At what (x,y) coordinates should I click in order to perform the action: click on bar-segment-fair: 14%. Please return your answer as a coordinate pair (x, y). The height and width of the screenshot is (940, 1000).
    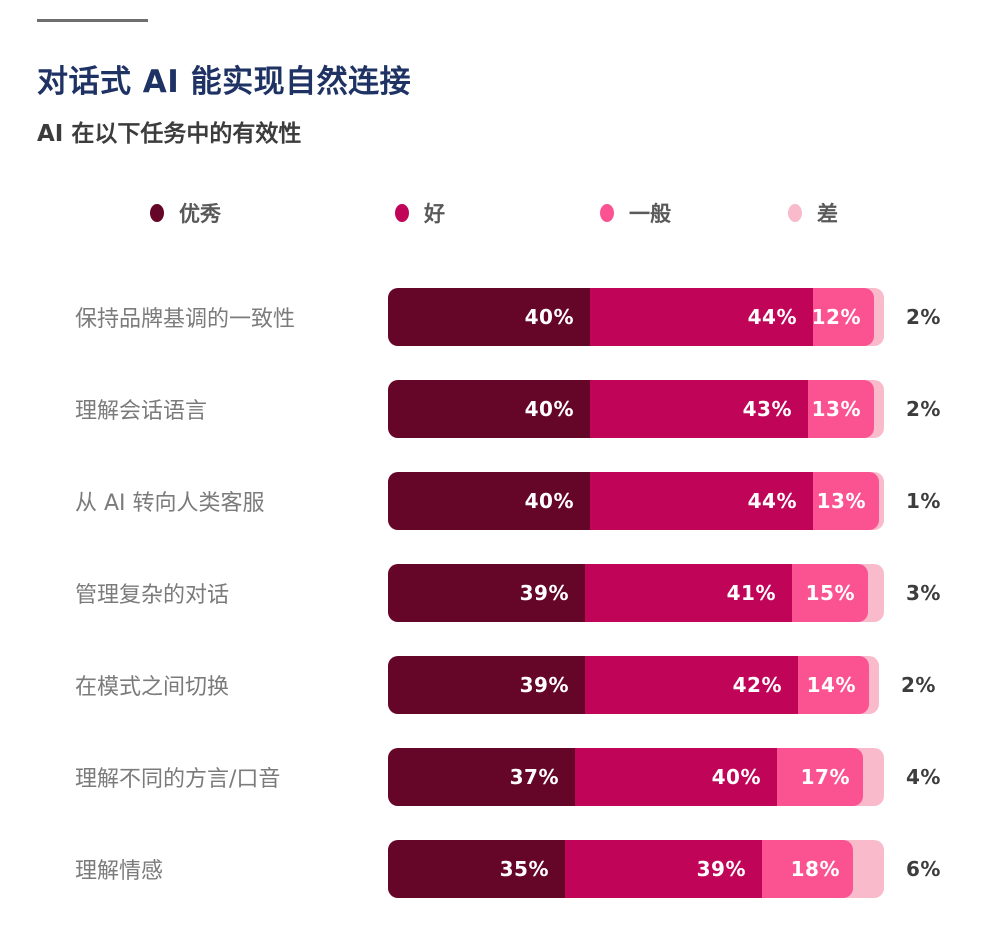
    Looking at the image, I should click on (833, 685).